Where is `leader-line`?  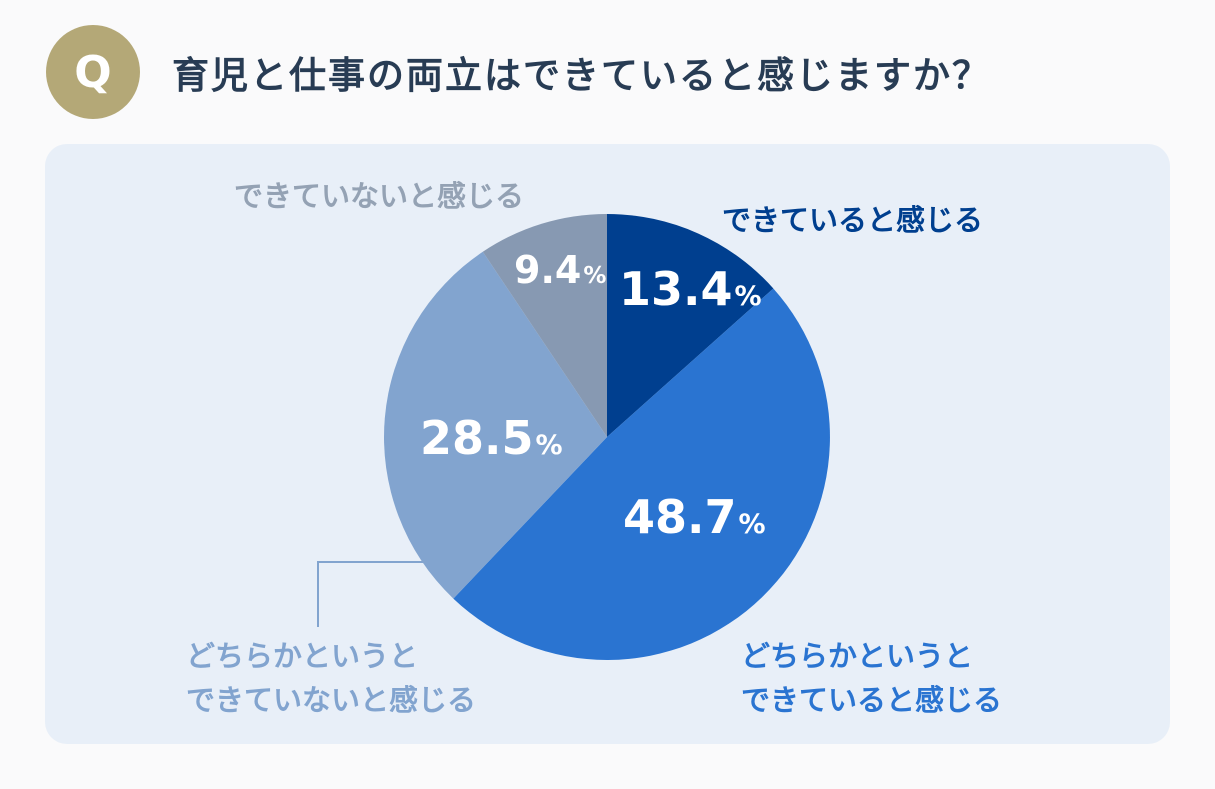 leader-line is located at coordinates (374, 594).